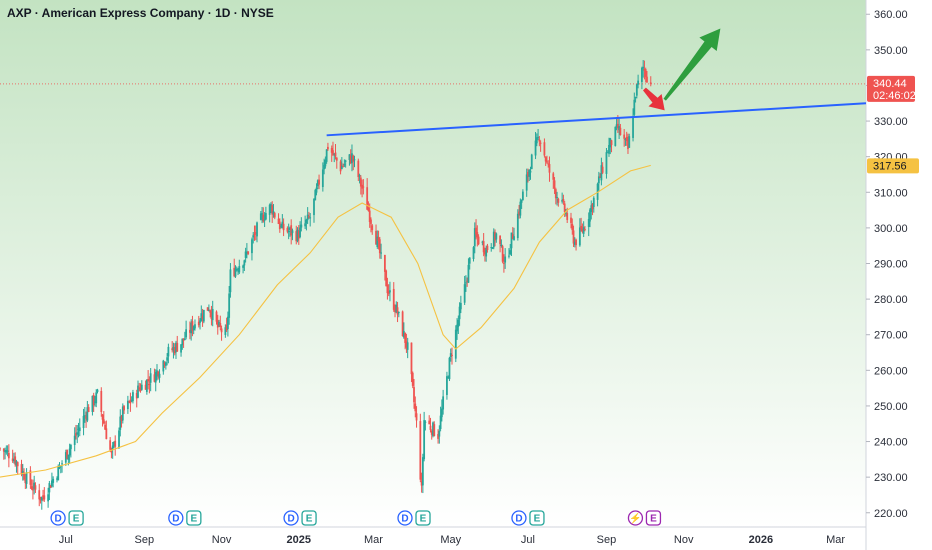 The height and width of the screenshot is (550, 932). I want to click on earnings-icon, so click(537, 518).